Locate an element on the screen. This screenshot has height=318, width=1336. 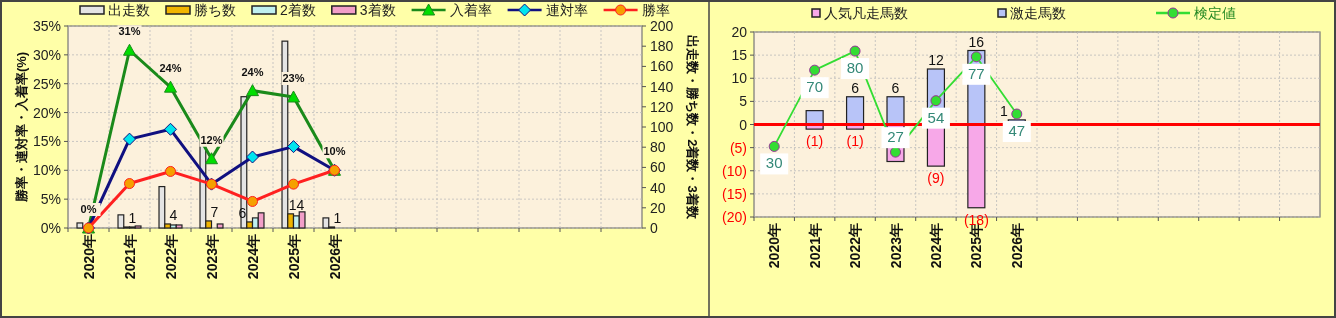
legend-label: 勝ち数 is located at coordinates (215, 10).